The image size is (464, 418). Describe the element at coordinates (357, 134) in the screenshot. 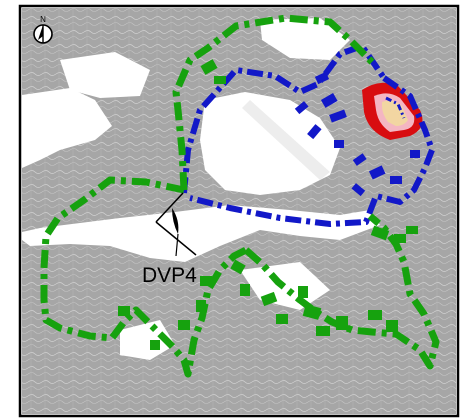

I see `blue-patches` at that location.